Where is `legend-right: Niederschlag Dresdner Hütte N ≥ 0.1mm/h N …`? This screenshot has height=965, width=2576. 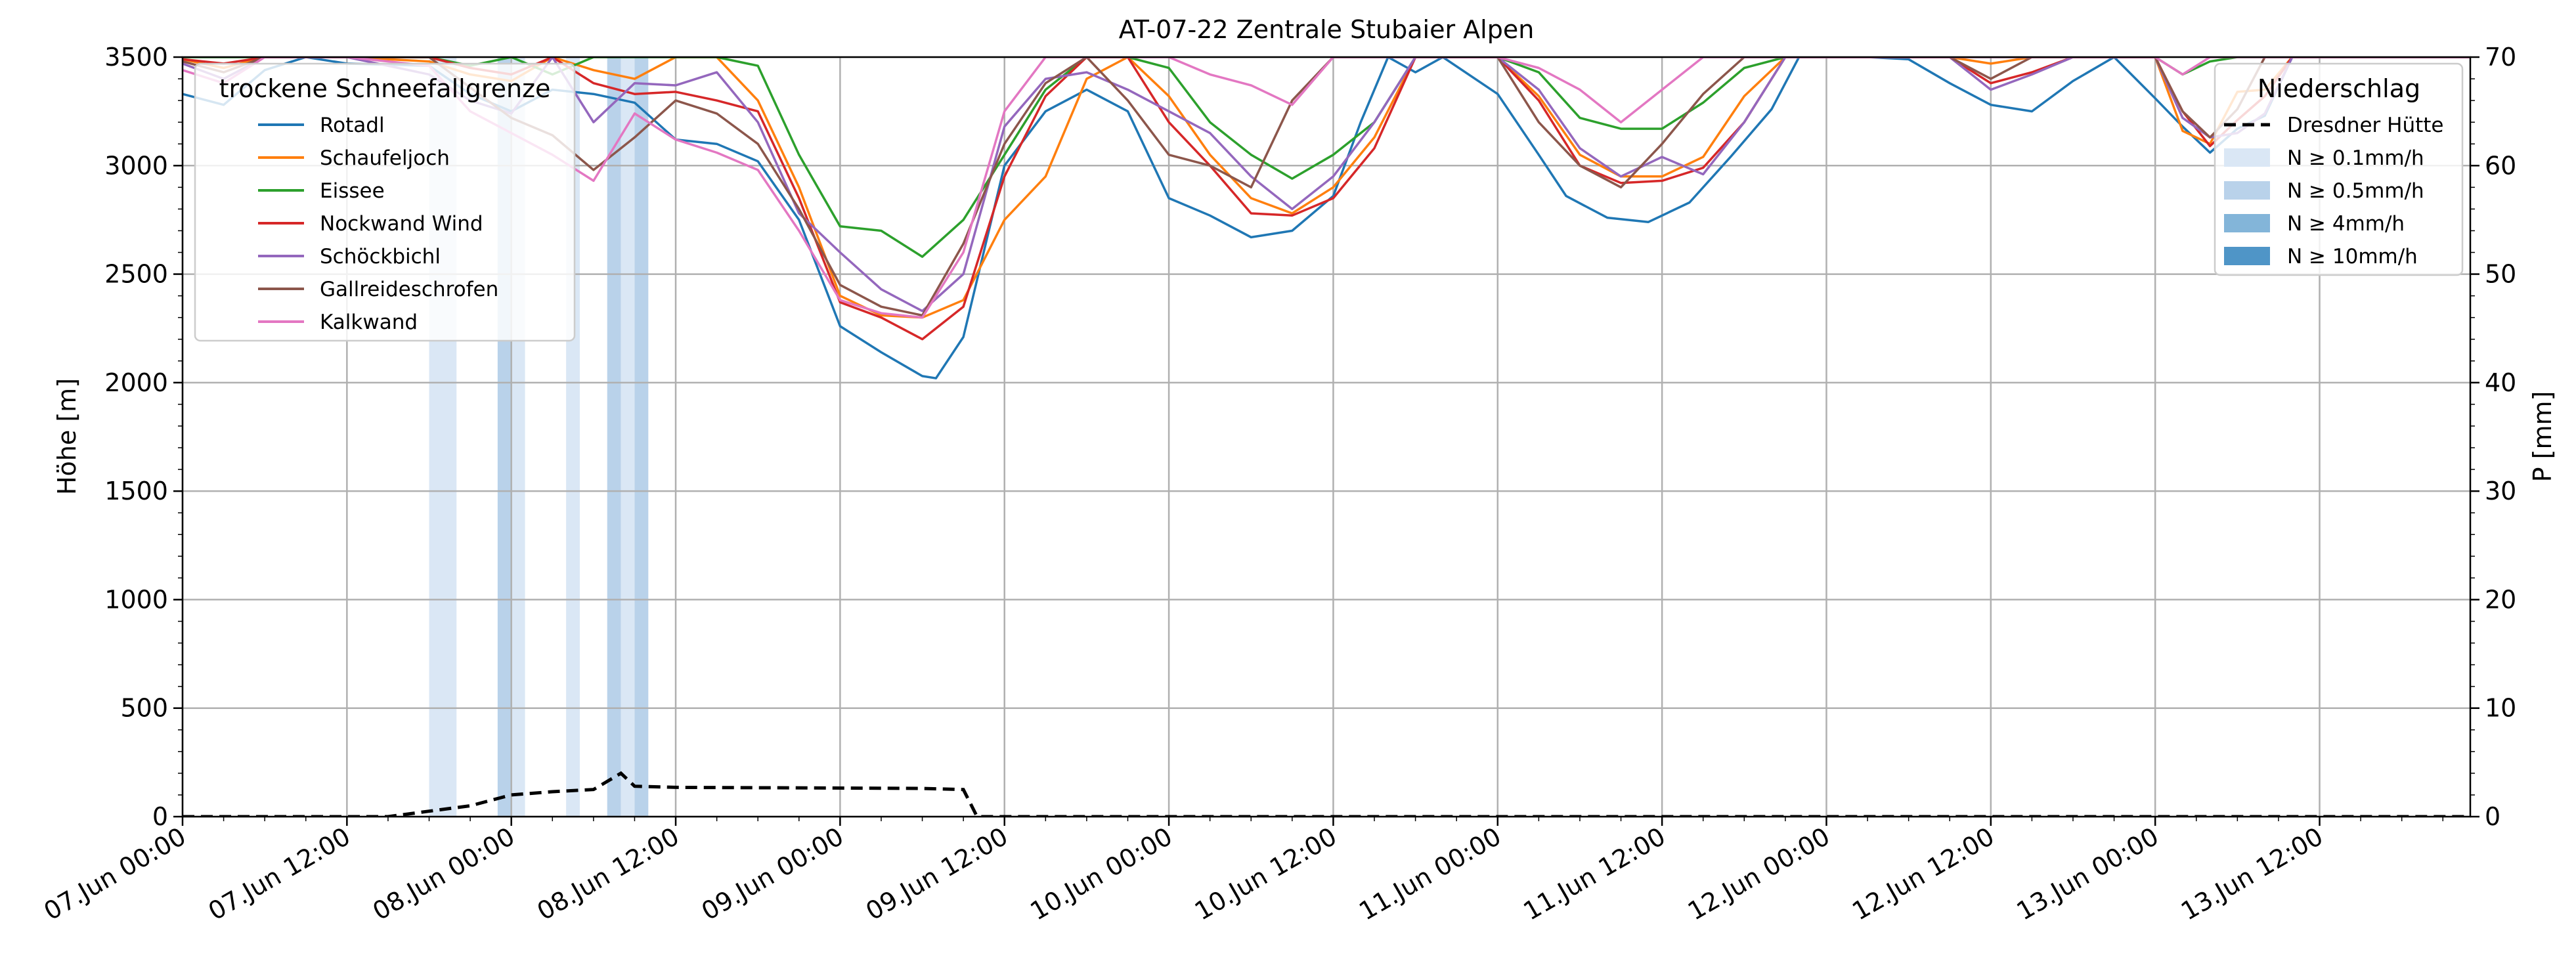
legend-right: Niederschlag Dresdner Hütte N ≥ 0.1mm/h N … is located at coordinates (2339, 169).